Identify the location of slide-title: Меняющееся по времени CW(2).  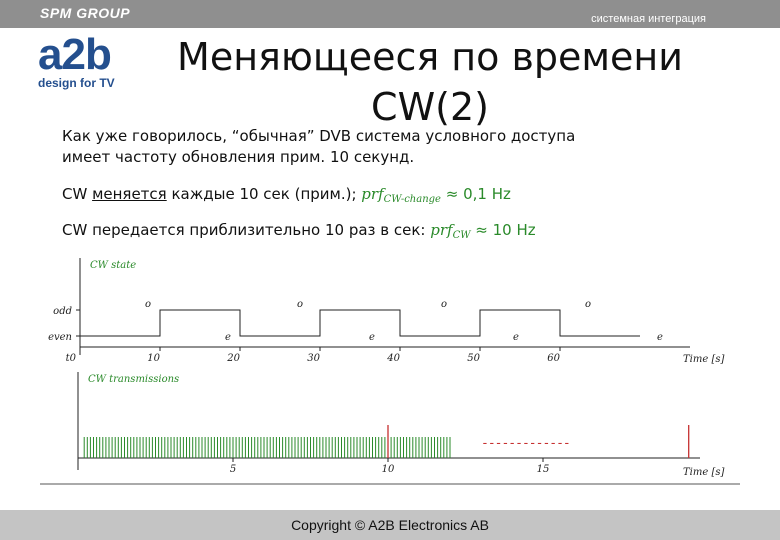
(430, 82).